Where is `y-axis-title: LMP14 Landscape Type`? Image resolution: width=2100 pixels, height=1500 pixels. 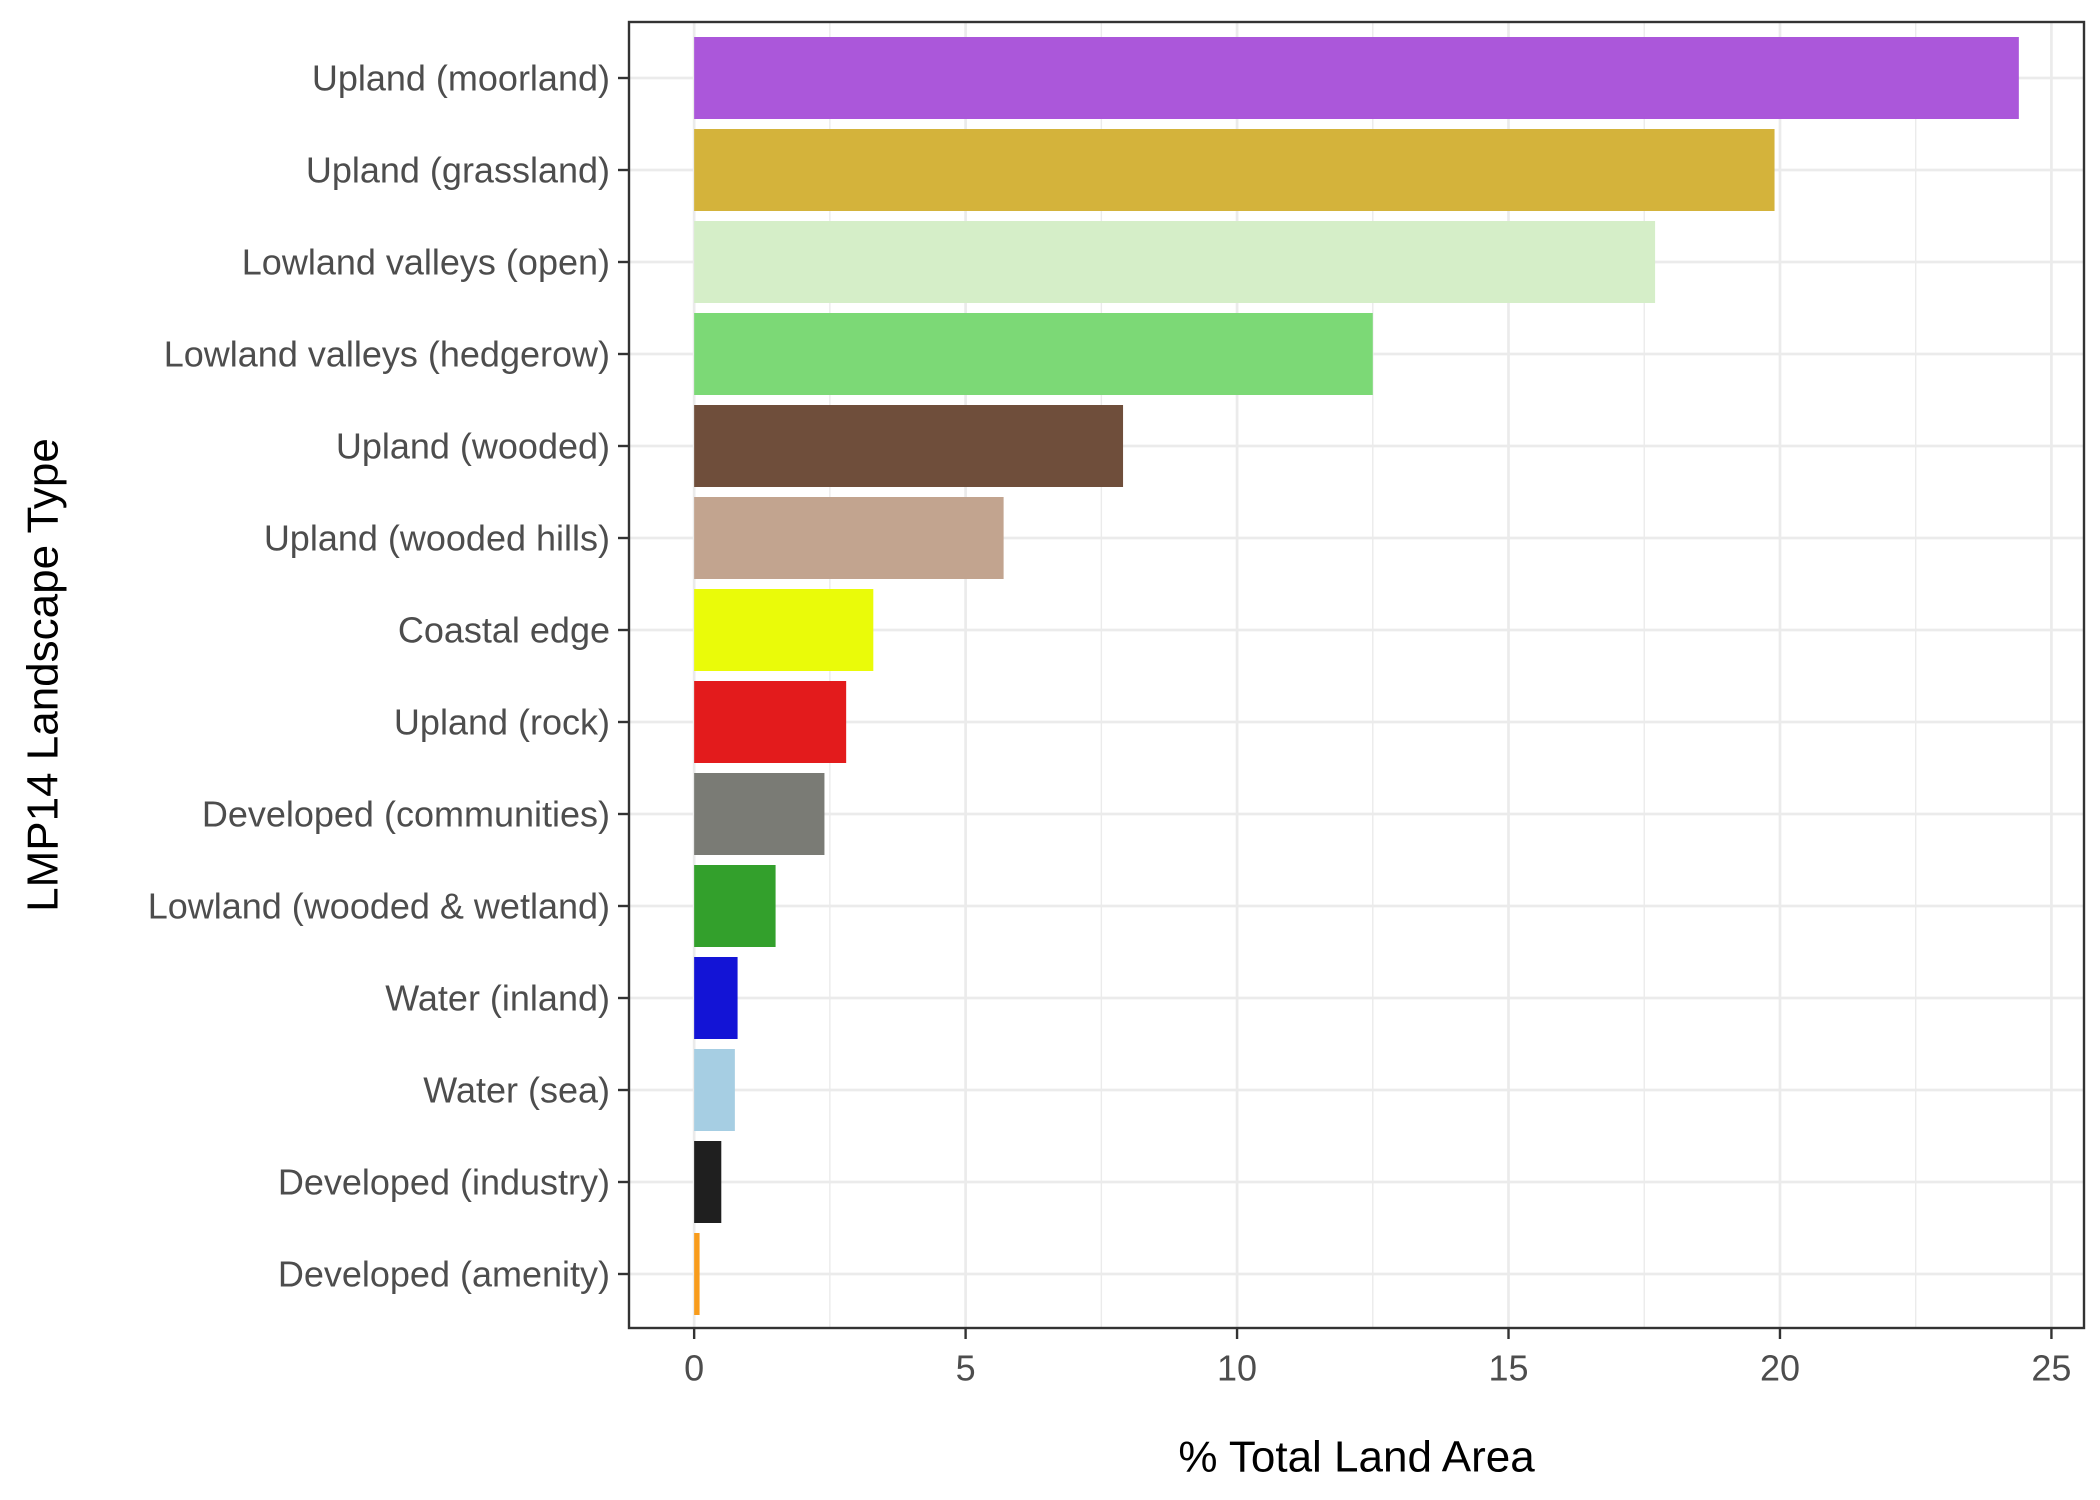
y-axis-title: LMP14 Landscape Type is located at coordinates (43, 675).